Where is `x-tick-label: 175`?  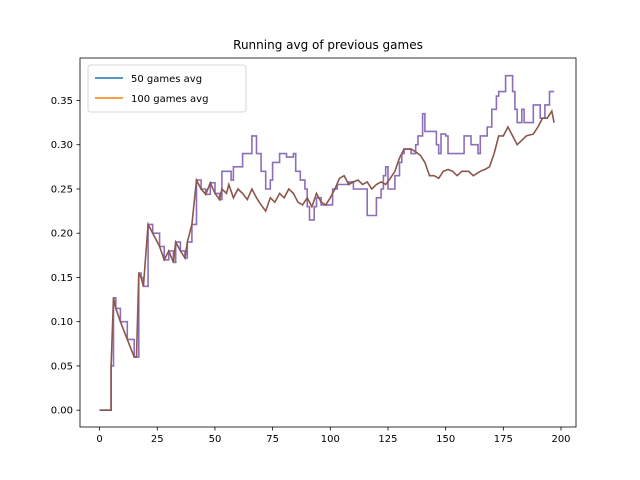 x-tick-label: 175 is located at coordinates (503, 439).